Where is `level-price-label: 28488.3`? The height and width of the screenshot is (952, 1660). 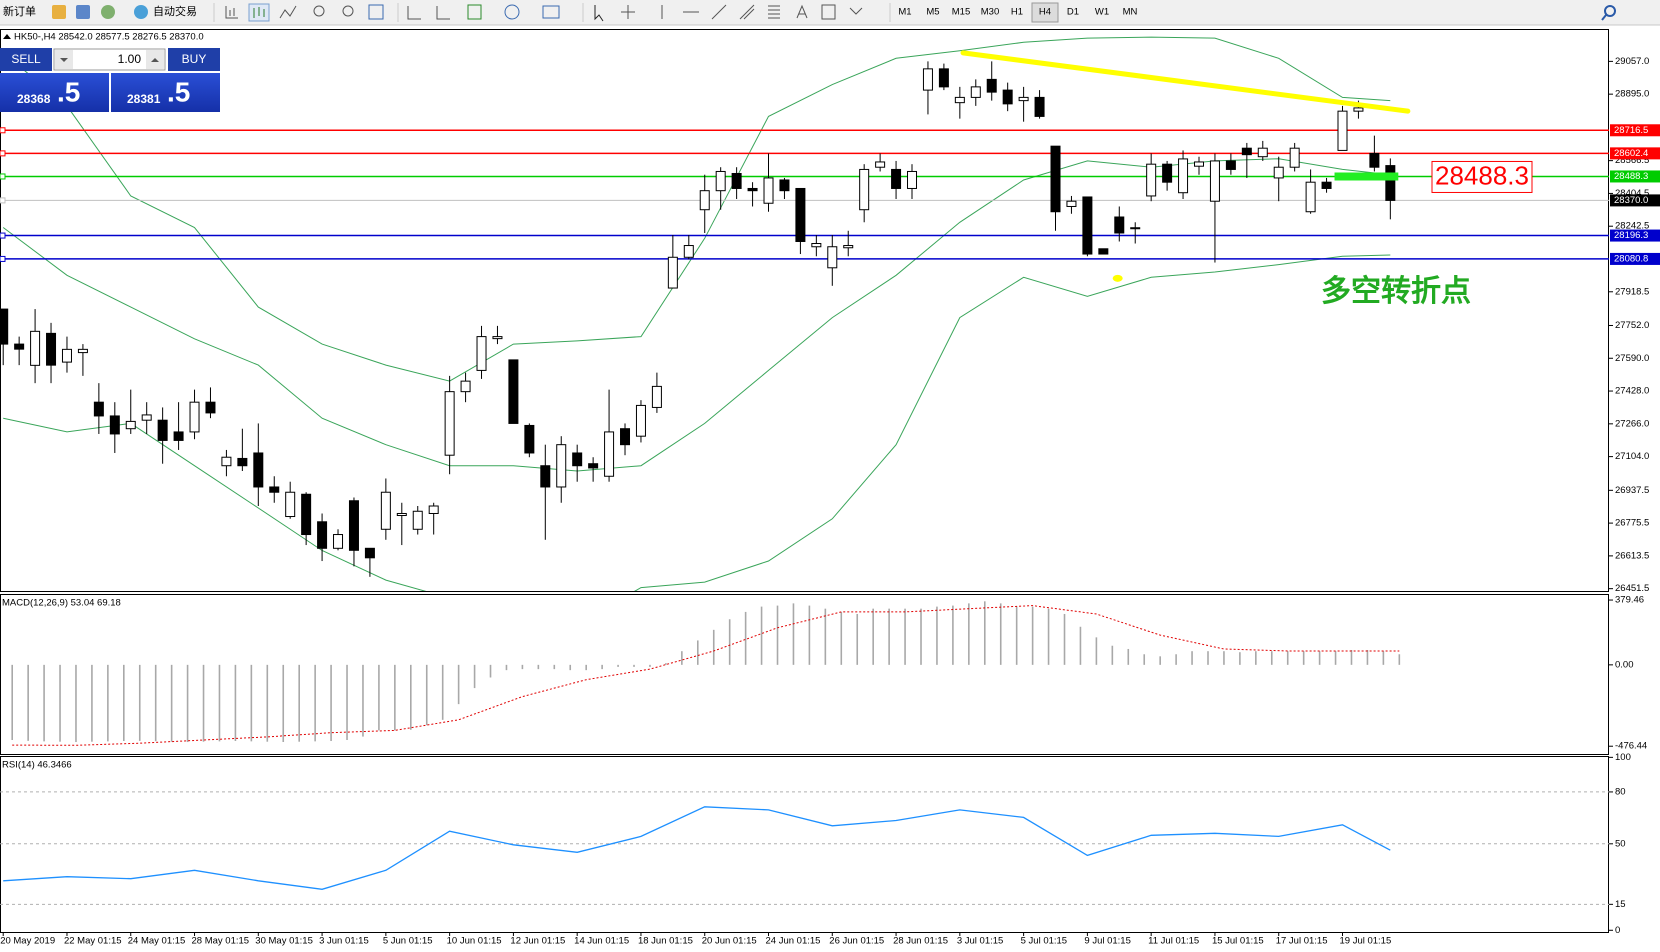
level-price-label: 28488.3 is located at coordinates (1631, 176).